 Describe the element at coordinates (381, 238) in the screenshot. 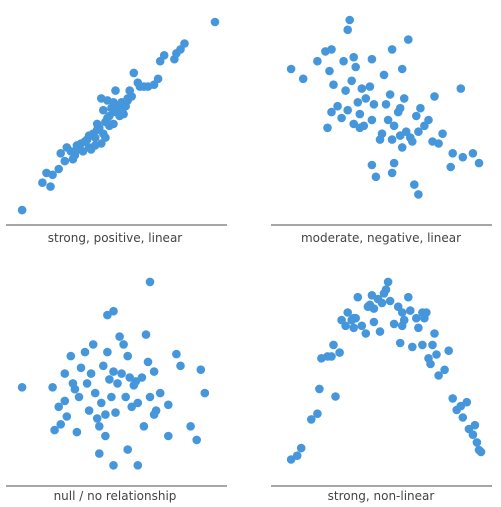

I see `panel-label: moderate, negative, linear` at that location.